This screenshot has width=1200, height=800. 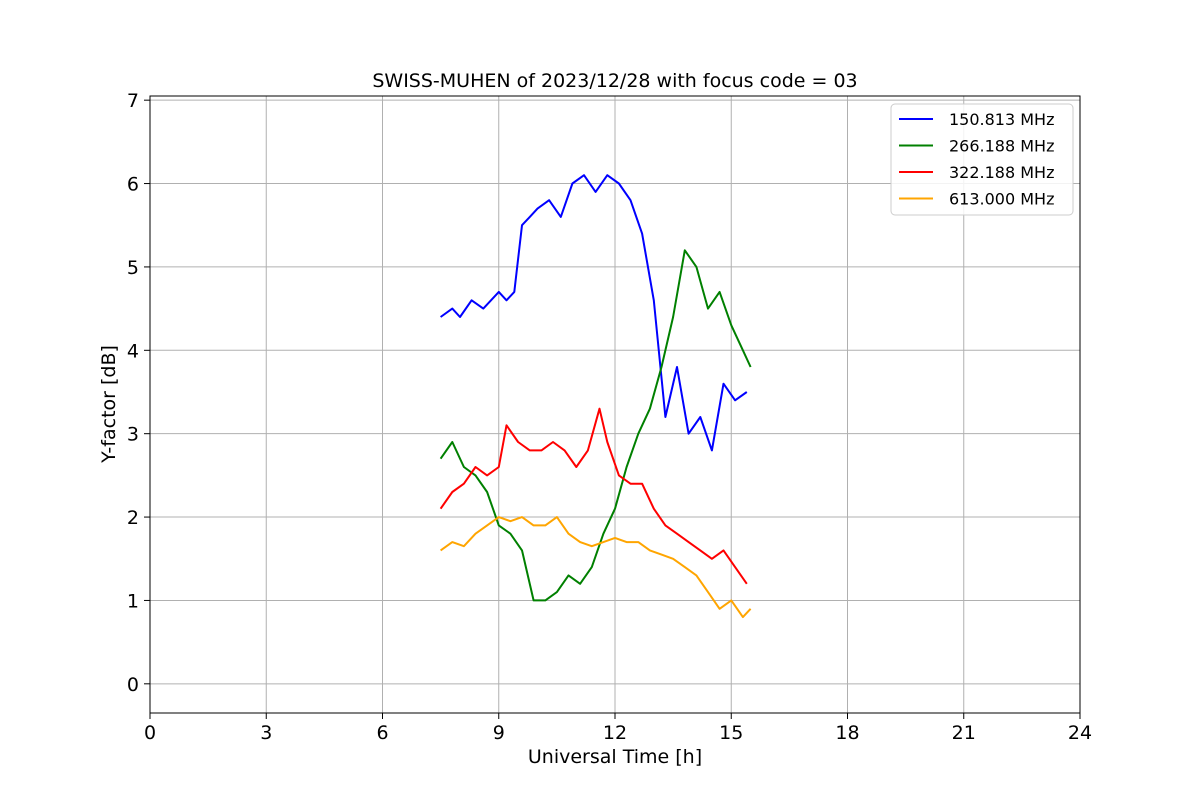 I want to click on legend-label: 150.813 MHz, so click(x=1001, y=119).